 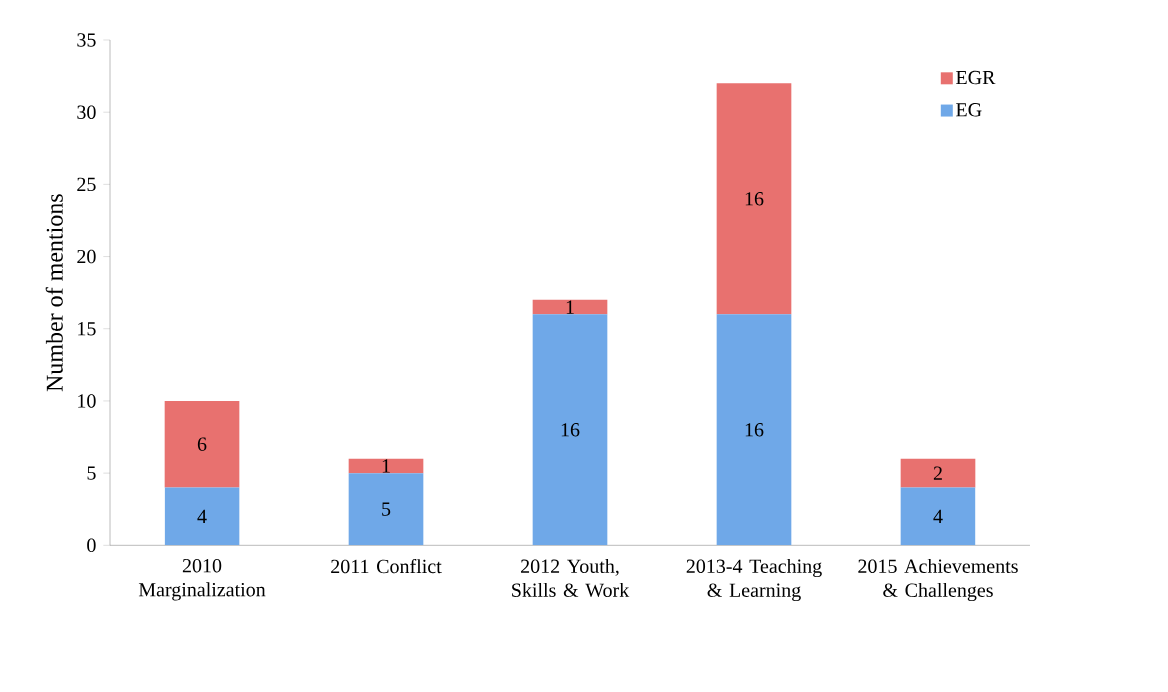 I want to click on data-label: 5, so click(x=386, y=509).